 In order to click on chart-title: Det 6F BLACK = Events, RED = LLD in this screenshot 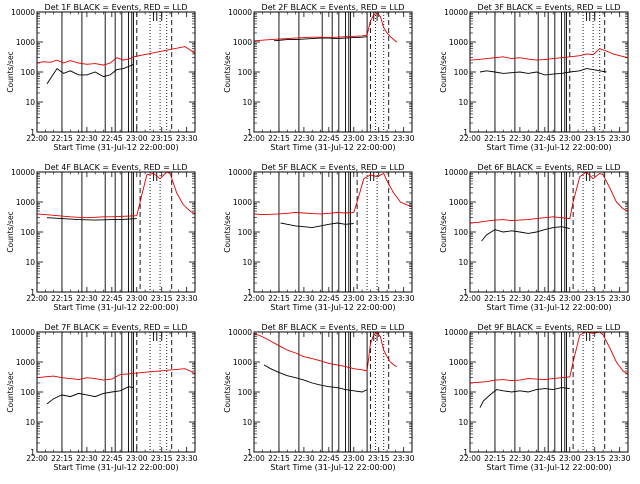, I will do `click(549, 167)`.